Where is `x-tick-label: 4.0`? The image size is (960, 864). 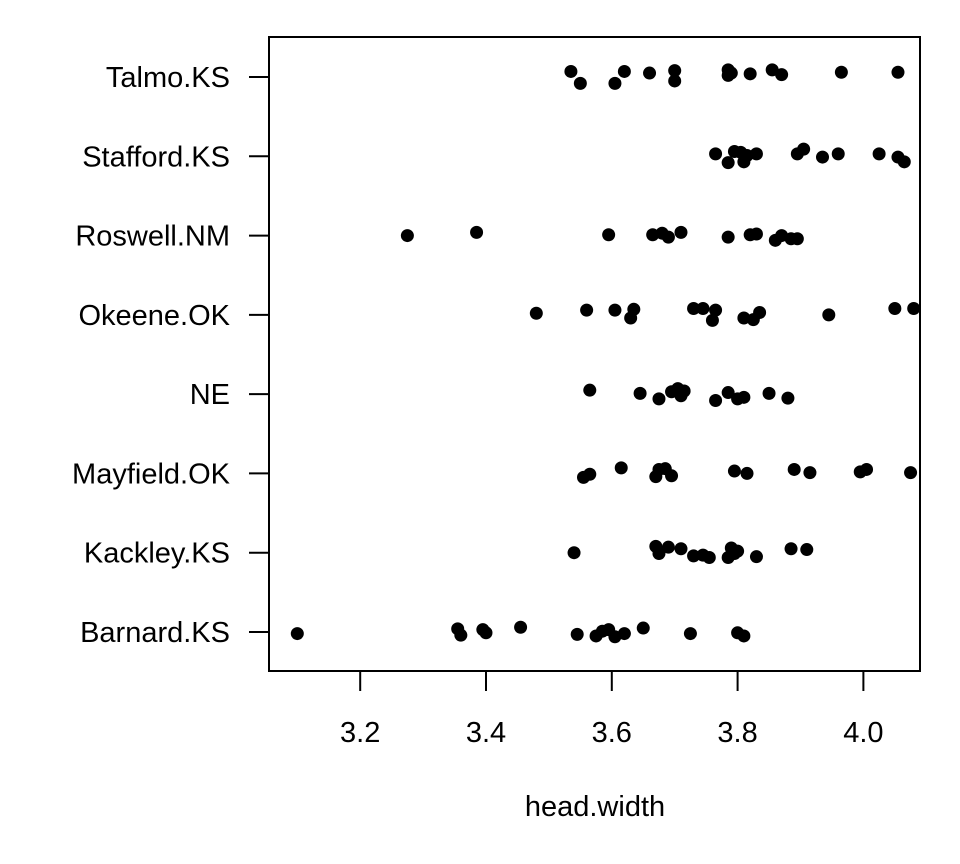 x-tick-label: 4.0 is located at coordinates (863, 733).